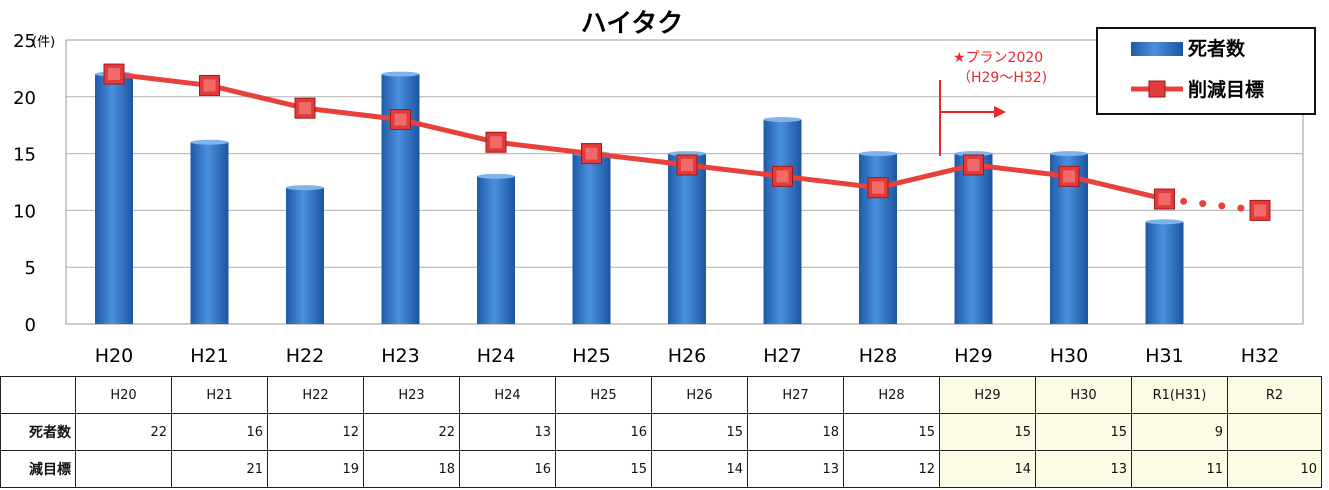  What do you see at coordinates (315, 469) in the screenshot?
I see `table-cell: 19` at bounding box center [315, 469].